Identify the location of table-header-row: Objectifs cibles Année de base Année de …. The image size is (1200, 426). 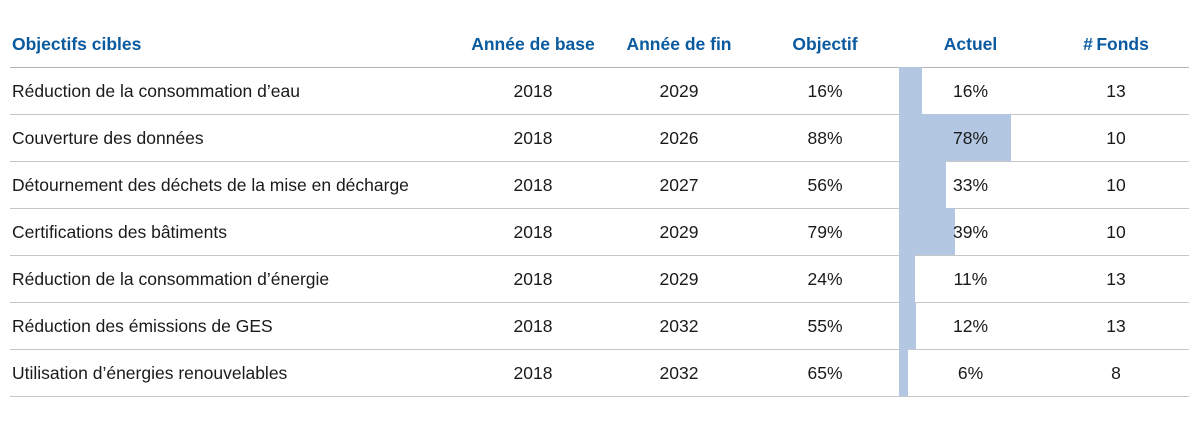
(599, 45).